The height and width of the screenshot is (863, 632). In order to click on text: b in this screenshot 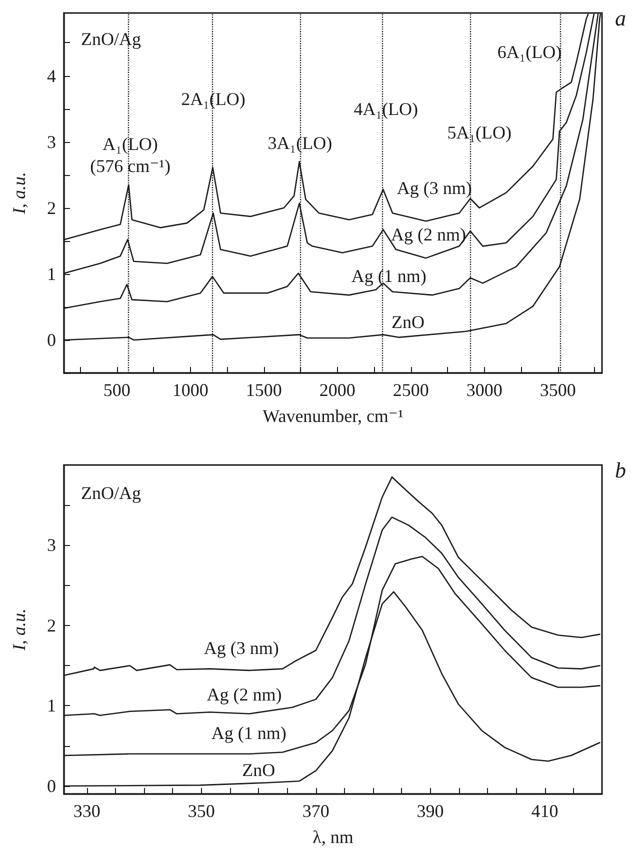, I will do `click(620, 470)`.